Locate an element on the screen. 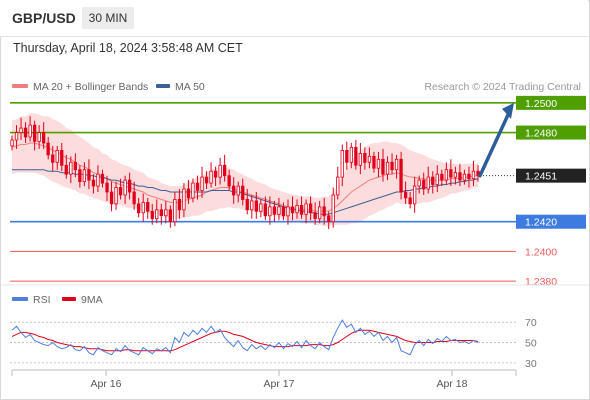 This screenshot has width=590, height=400. legend-label-ma20: MA 20 + Bollinger Bands is located at coordinates (90, 87).